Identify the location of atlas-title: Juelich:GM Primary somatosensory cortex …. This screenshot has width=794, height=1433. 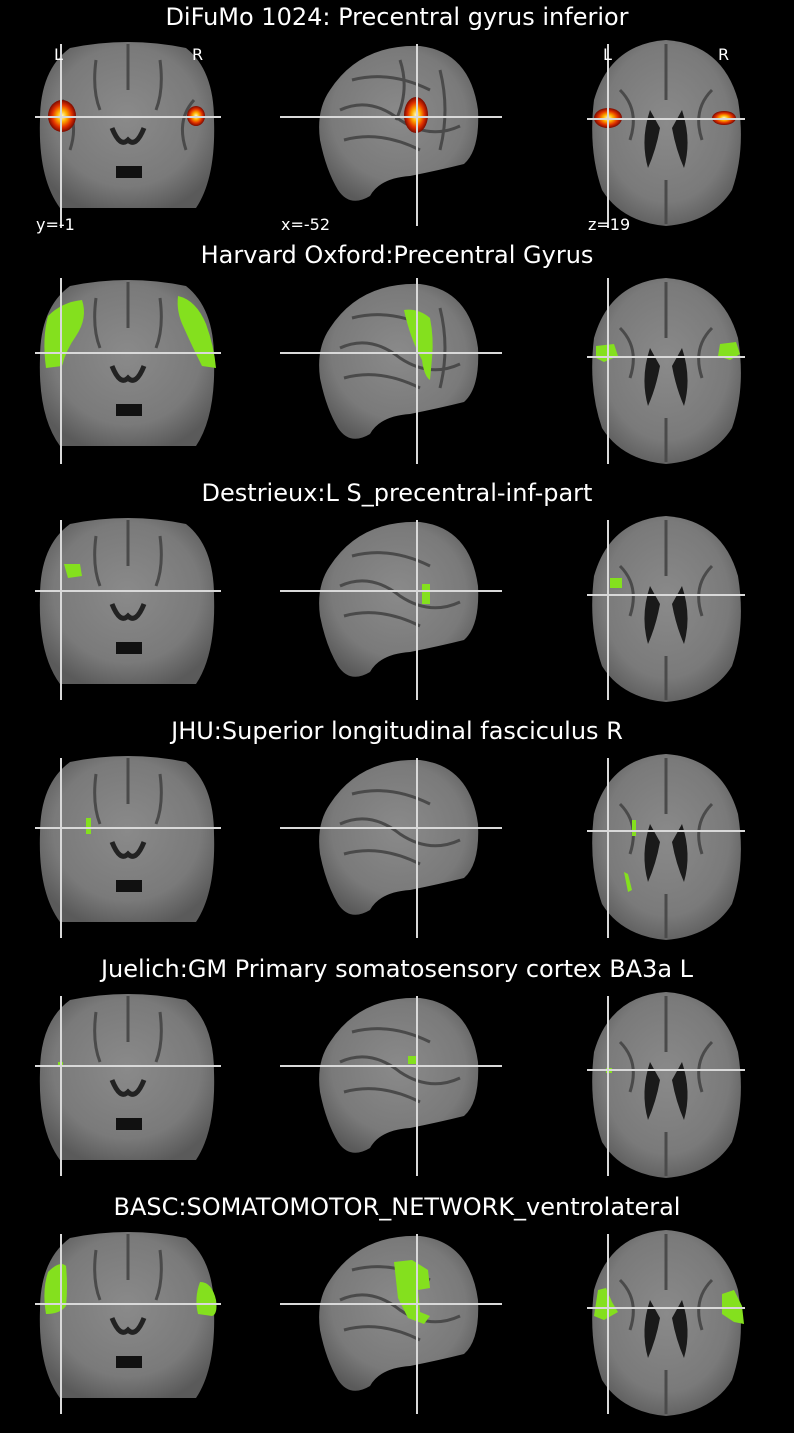
(397, 969).